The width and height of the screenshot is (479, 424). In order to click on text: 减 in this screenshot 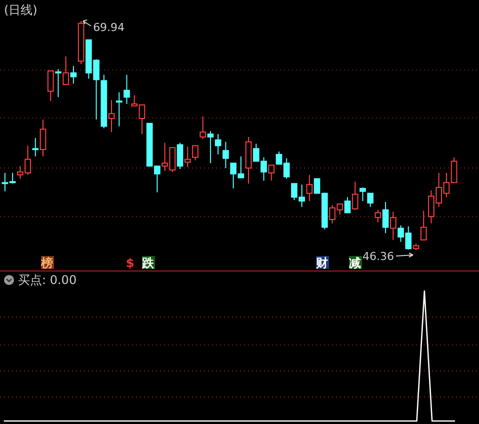, I will do `click(355, 263)`.